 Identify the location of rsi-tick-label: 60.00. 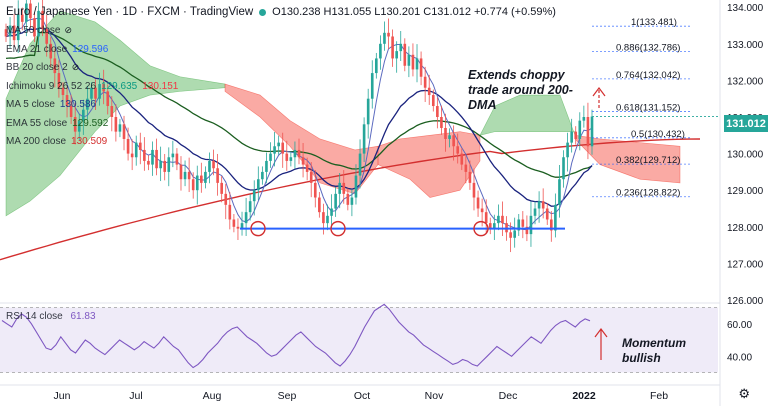
(739, 325).